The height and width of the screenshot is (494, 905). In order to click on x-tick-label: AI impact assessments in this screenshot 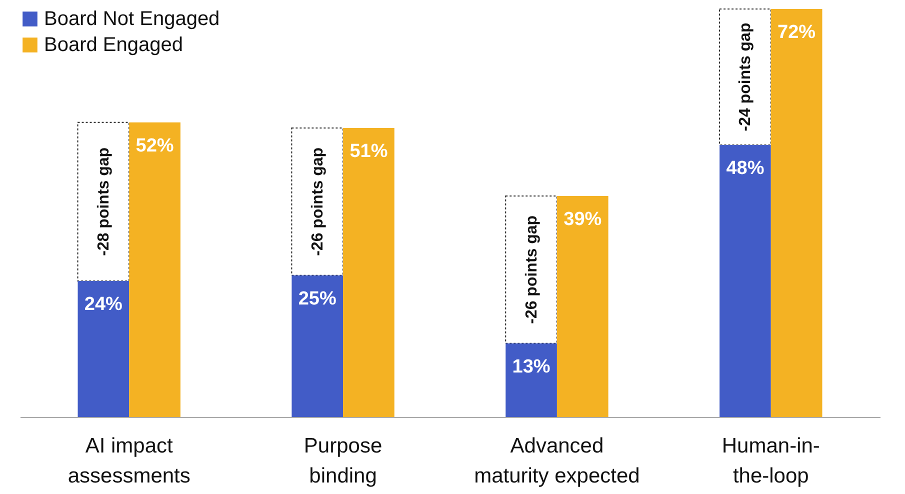, I will do `click(129, 461)`.